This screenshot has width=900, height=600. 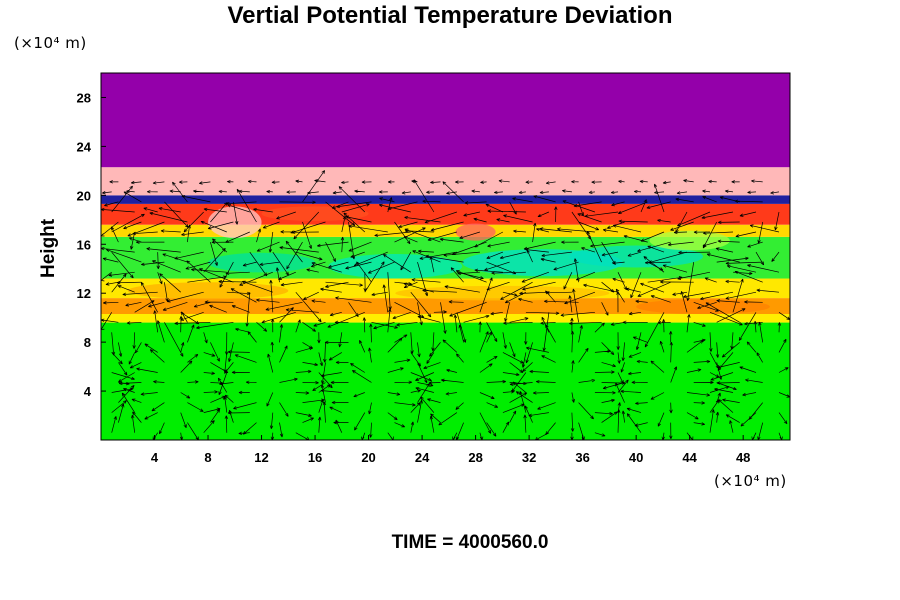 What do you see at coordinates (84, 97) in the screenshot?
I see `y-tick-label: 28` at bounding box center [84, 97].